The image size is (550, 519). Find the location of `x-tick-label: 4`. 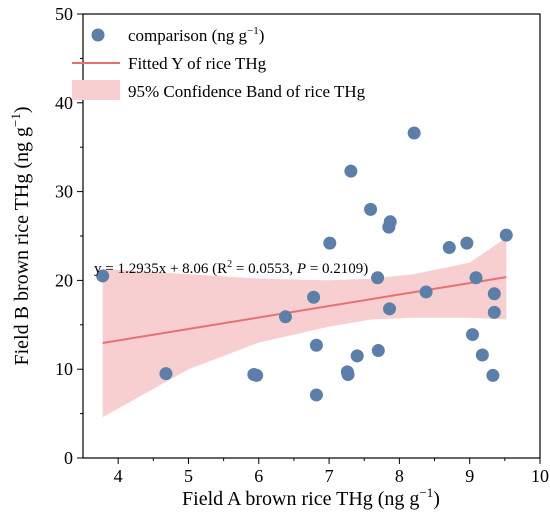

x-tick-label: 4 is located at coordinates (118, 476).